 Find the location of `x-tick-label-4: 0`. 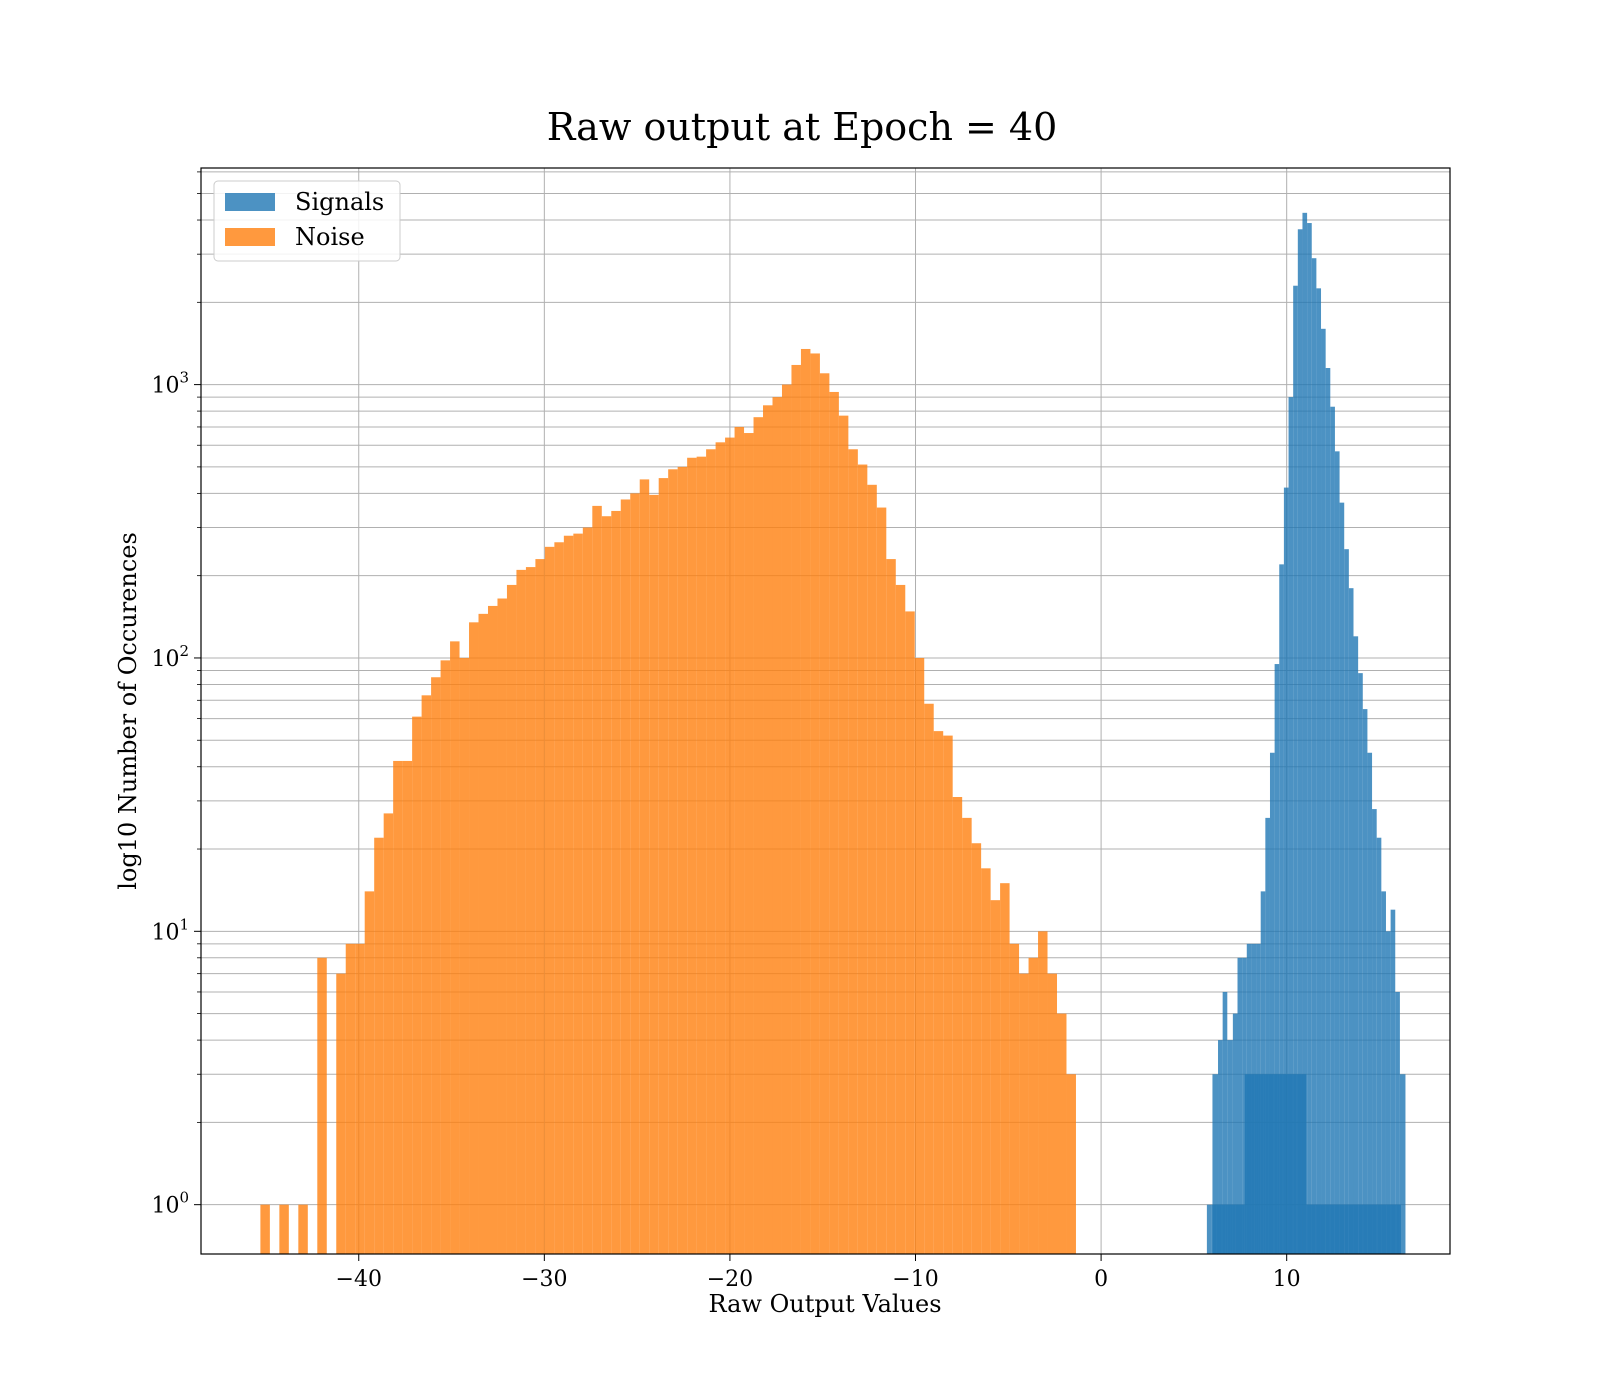

x-tick-label-4: 0 is located at coordinates (1101, 1279).